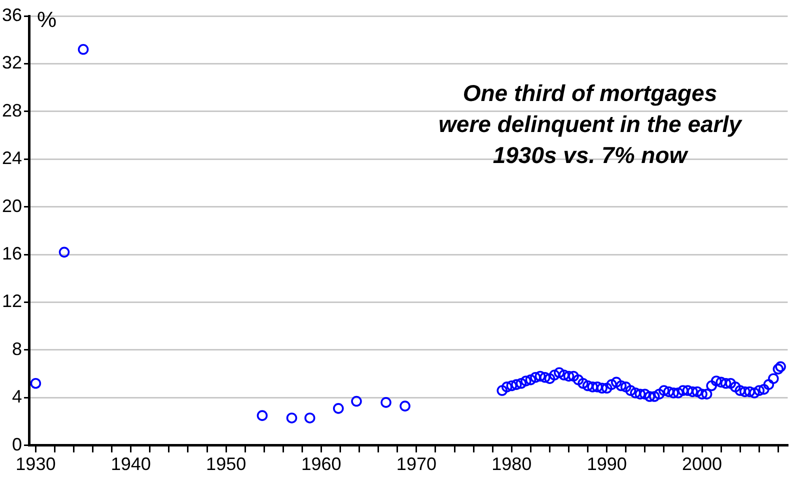 This screenshot has width=794, height=478. I want to click on y-tick-label: 28, so click(12, 110).